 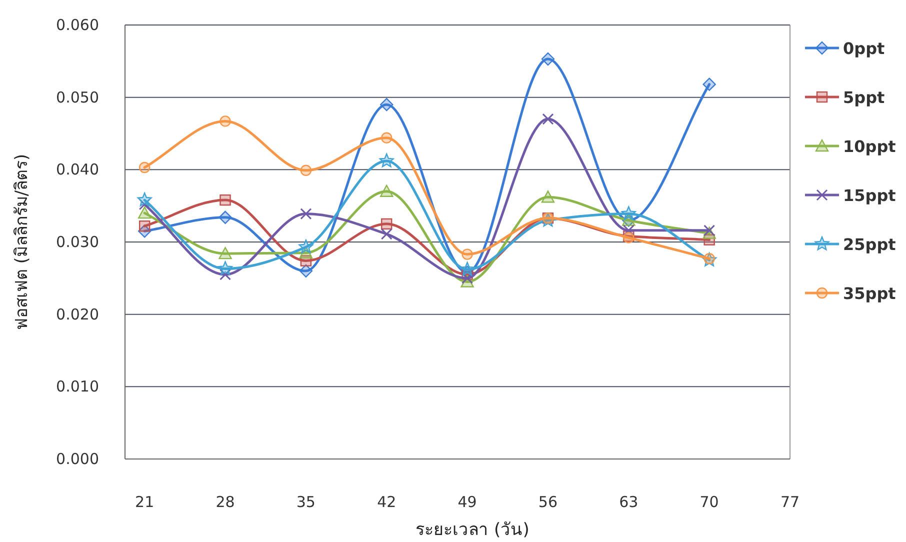 What do you see at coordinates (144, 502) in the screenshot?
I see `x-tick-label: 21` at bounding box center [144, 502].